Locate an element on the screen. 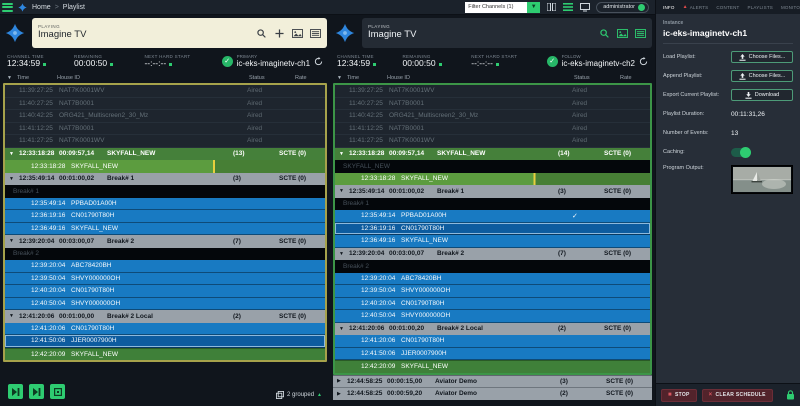  collapse-caret-icon: ▲ is located at coordinates (319, 395).